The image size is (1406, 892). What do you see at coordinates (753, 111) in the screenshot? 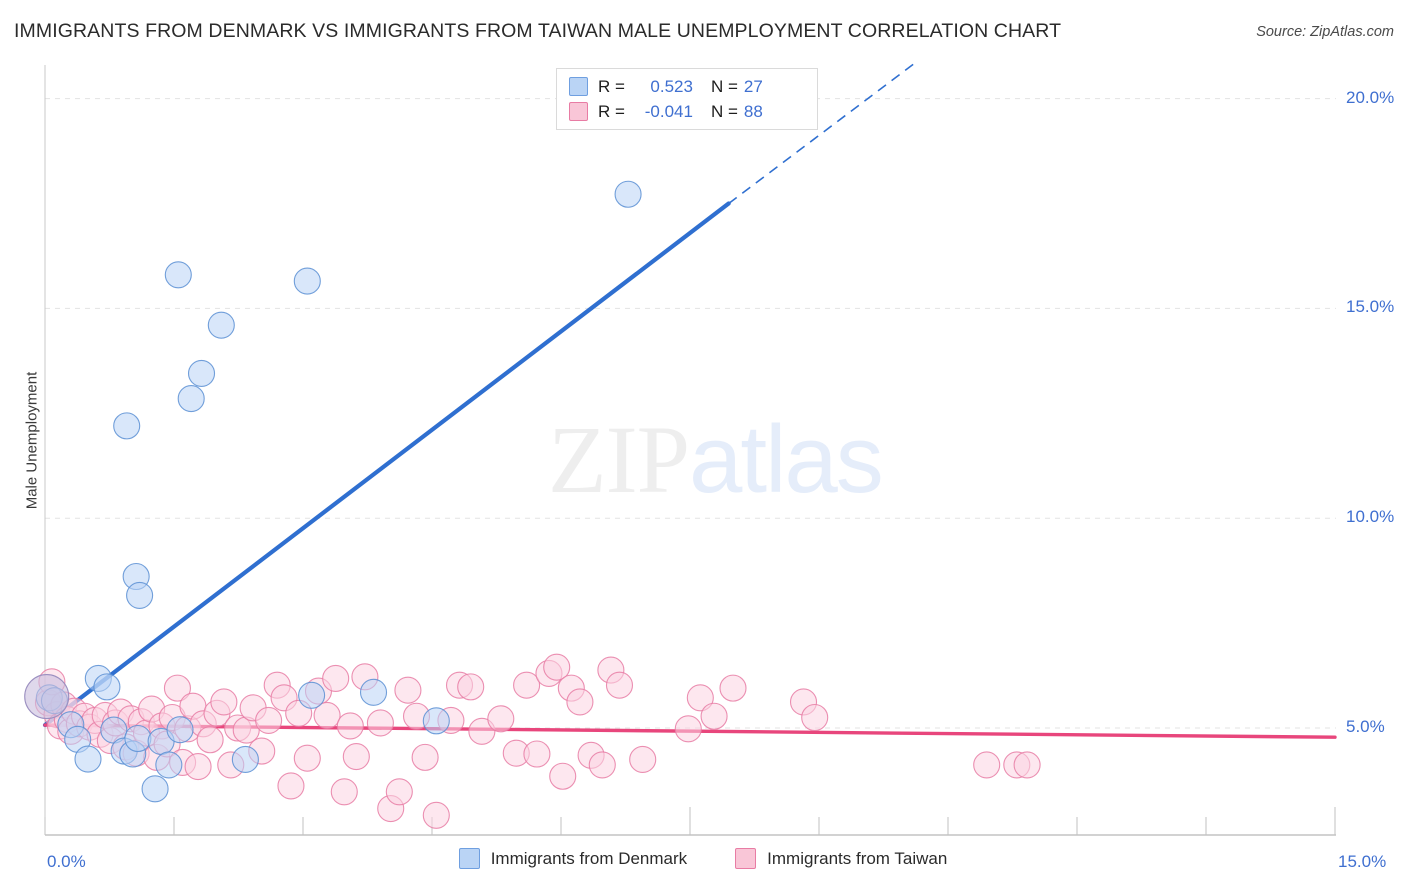
I see `taiwan-n-value: 88` at bounding box center [753, 111].